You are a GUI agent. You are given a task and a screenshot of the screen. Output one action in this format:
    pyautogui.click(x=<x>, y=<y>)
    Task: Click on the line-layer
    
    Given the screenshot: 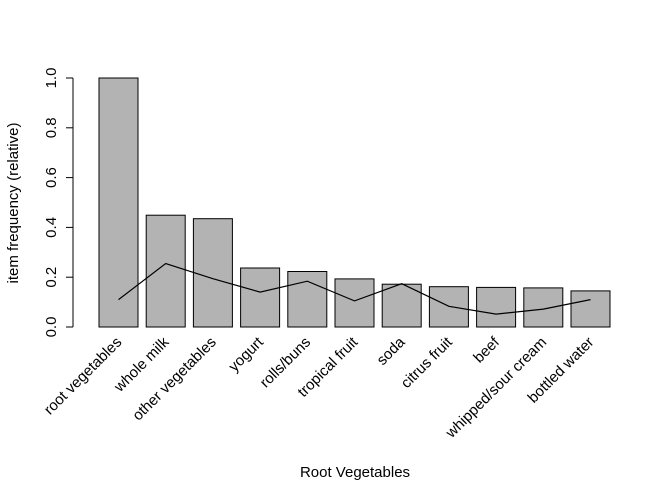 What is the action you would take?
    pyautogui.click(x=354, y=288)
    